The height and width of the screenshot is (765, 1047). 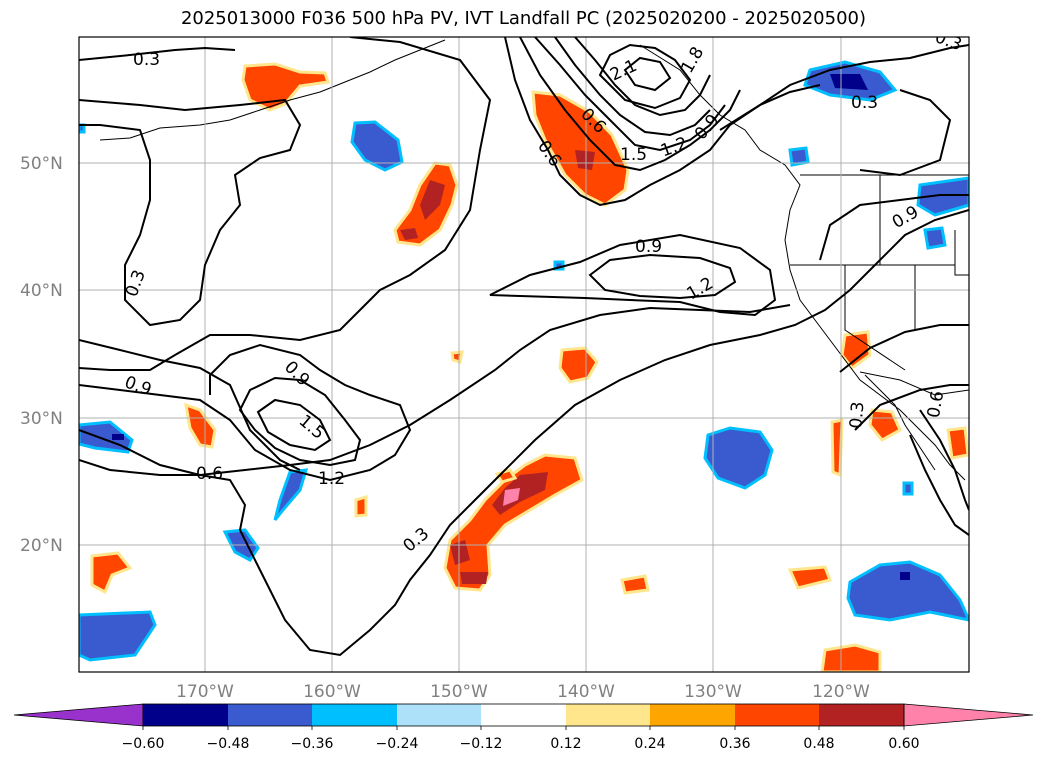 I want to click on lon-label: 120°W, so click(x=841, y=692).